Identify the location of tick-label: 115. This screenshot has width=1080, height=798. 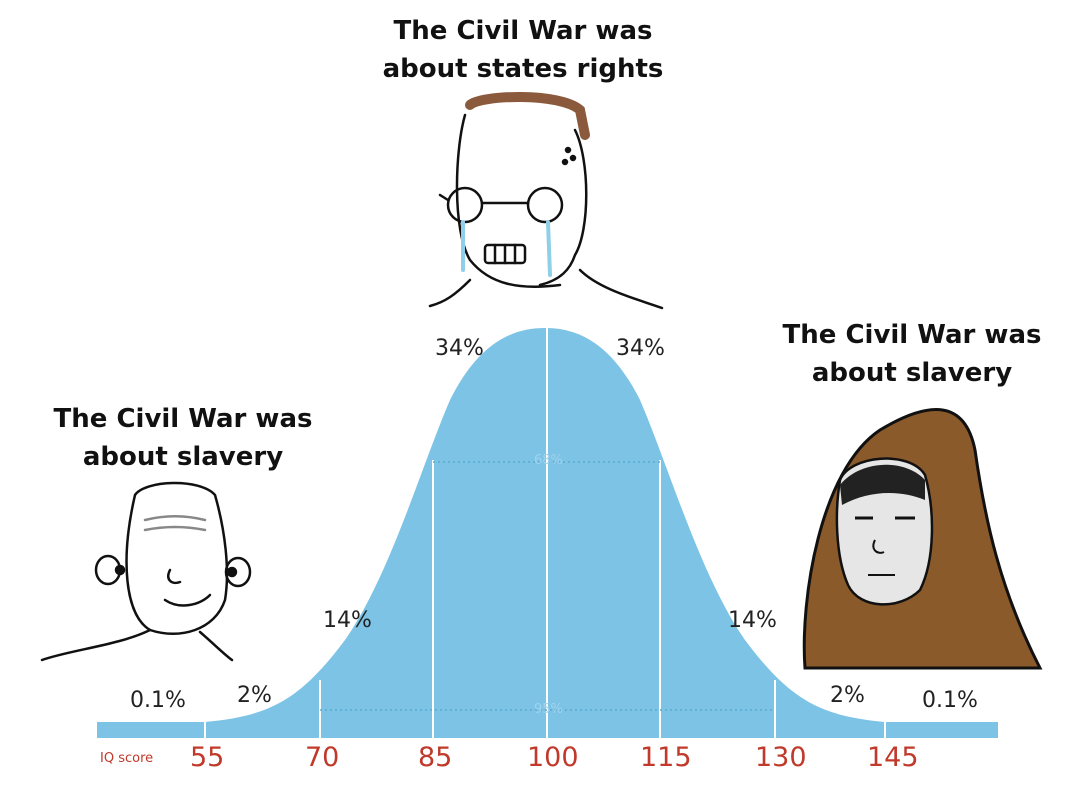
(666, 757).